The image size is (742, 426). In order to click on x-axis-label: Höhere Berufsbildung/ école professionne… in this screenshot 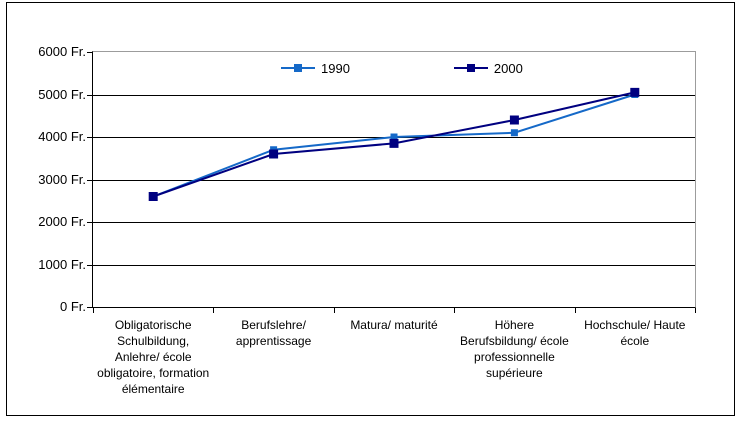, I will do `click(514, 349)`.